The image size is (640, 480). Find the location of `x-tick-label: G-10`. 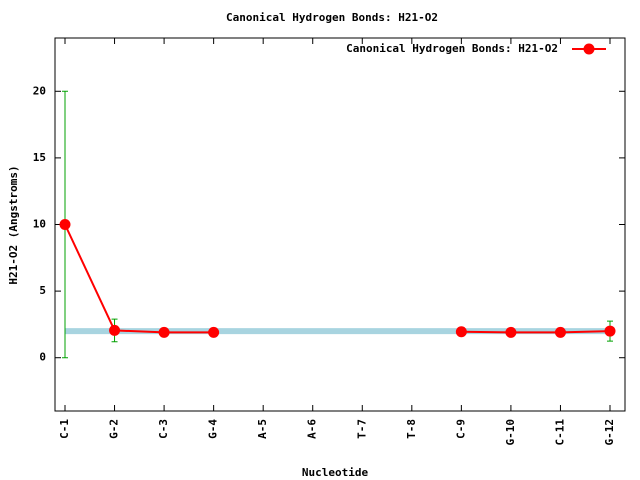

x-tick-label: G-10 is located at coordinates (510, 432).